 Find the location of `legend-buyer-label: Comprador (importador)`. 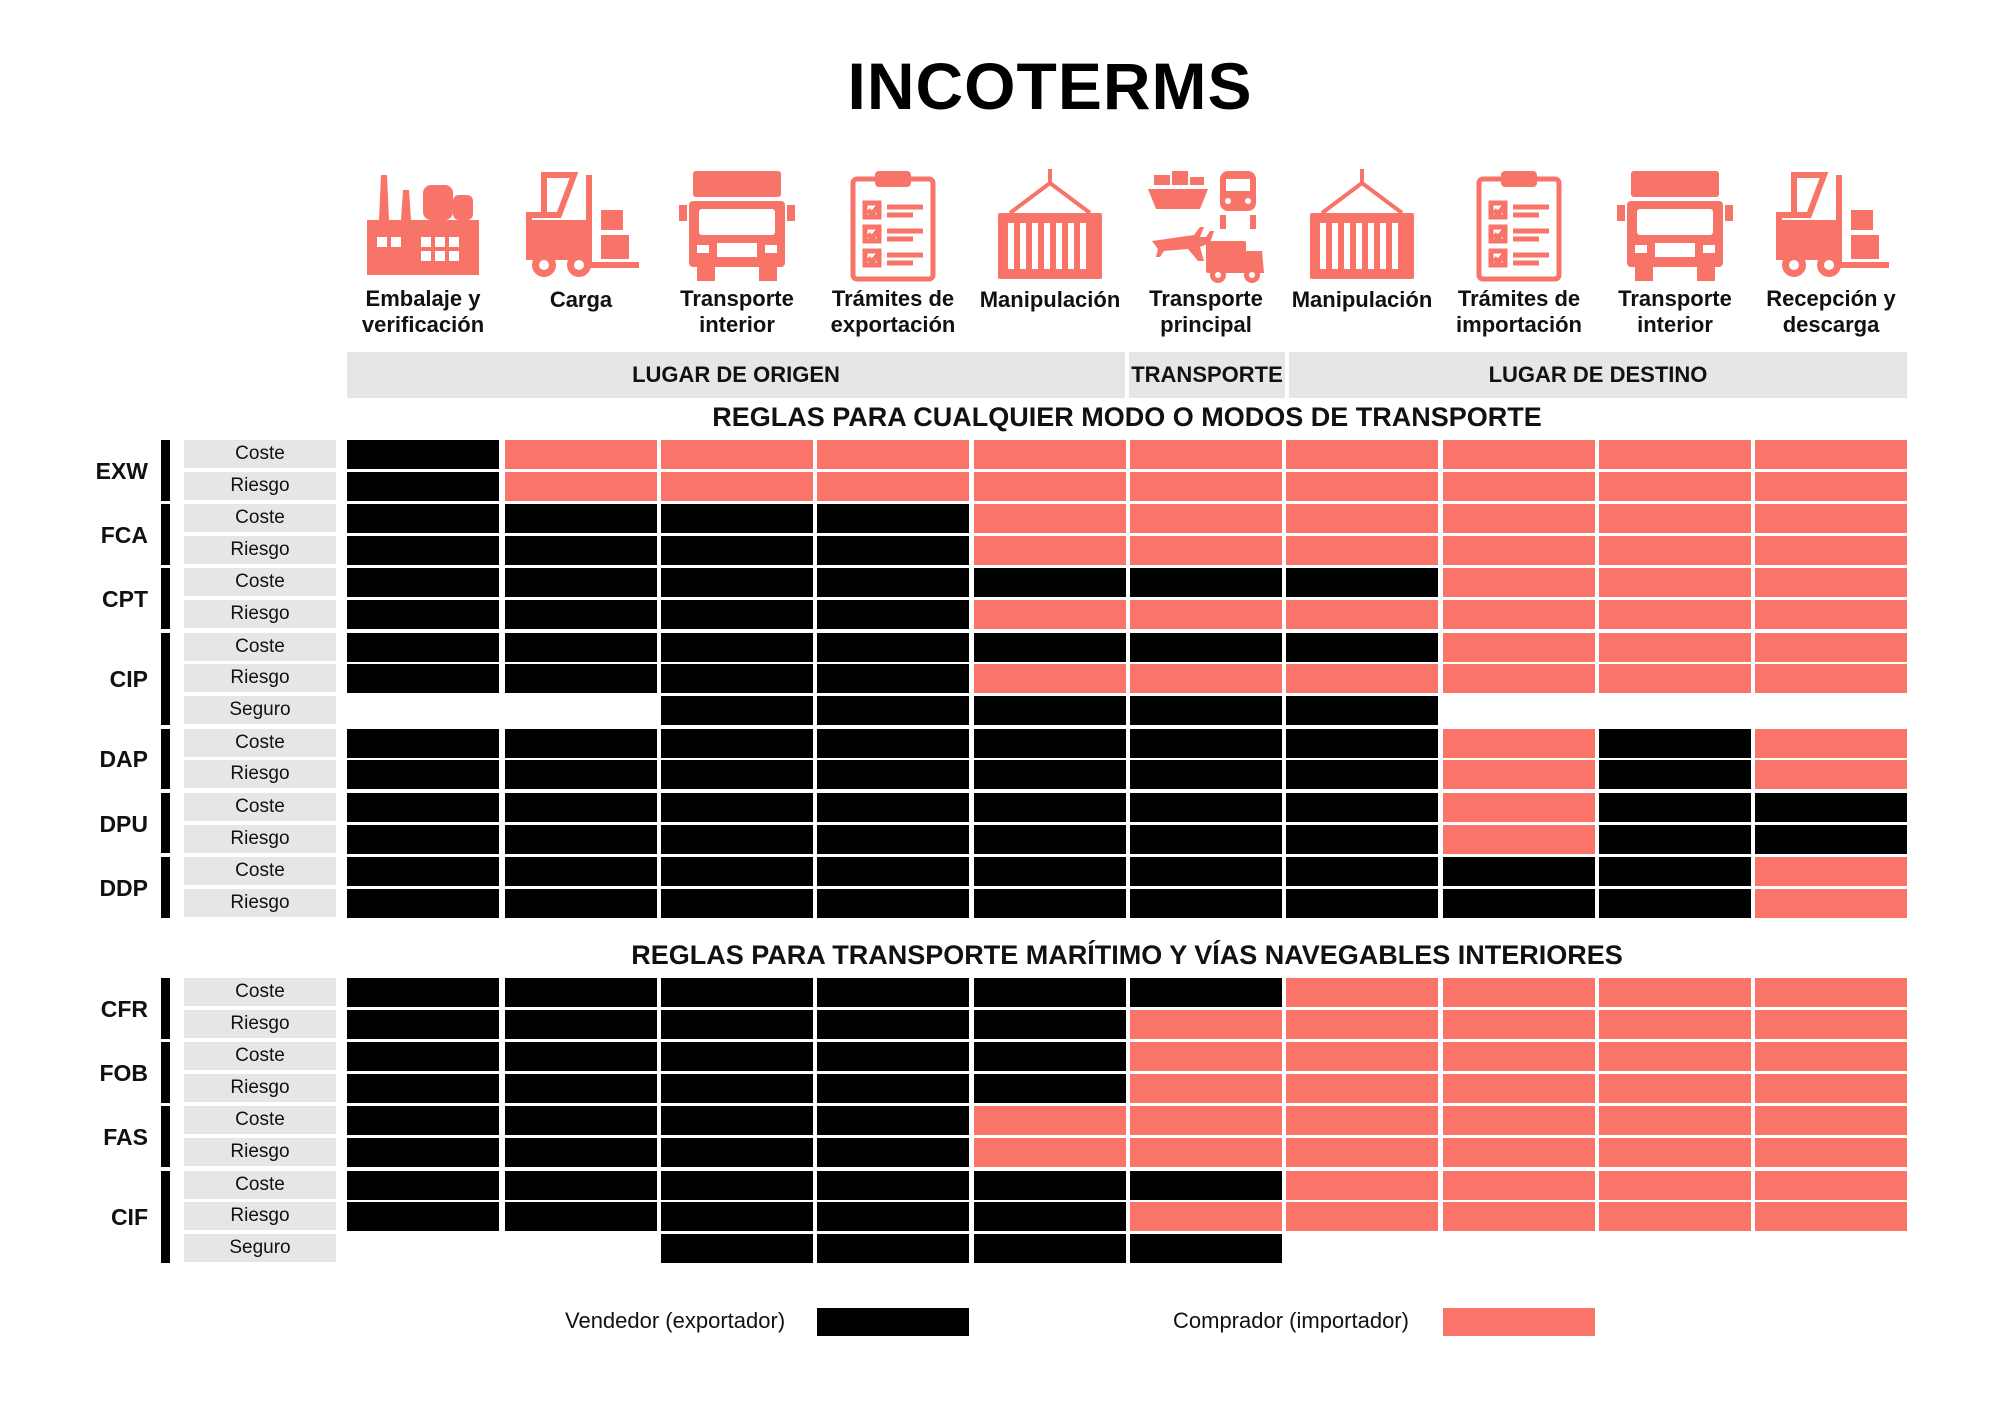

legend-buyer-label: Comprador (importador) is located at coordinates (1291, 1320).